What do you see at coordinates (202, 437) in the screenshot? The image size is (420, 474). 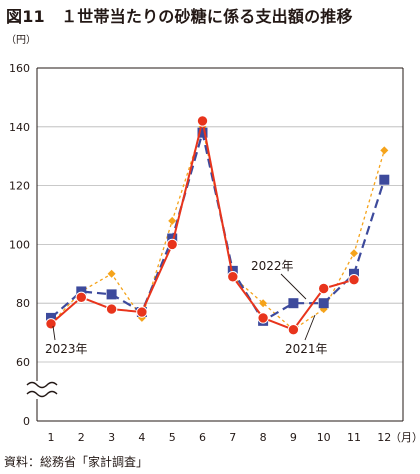 I see `x-tick-label-6: 6` at bounding box center [202, 437].